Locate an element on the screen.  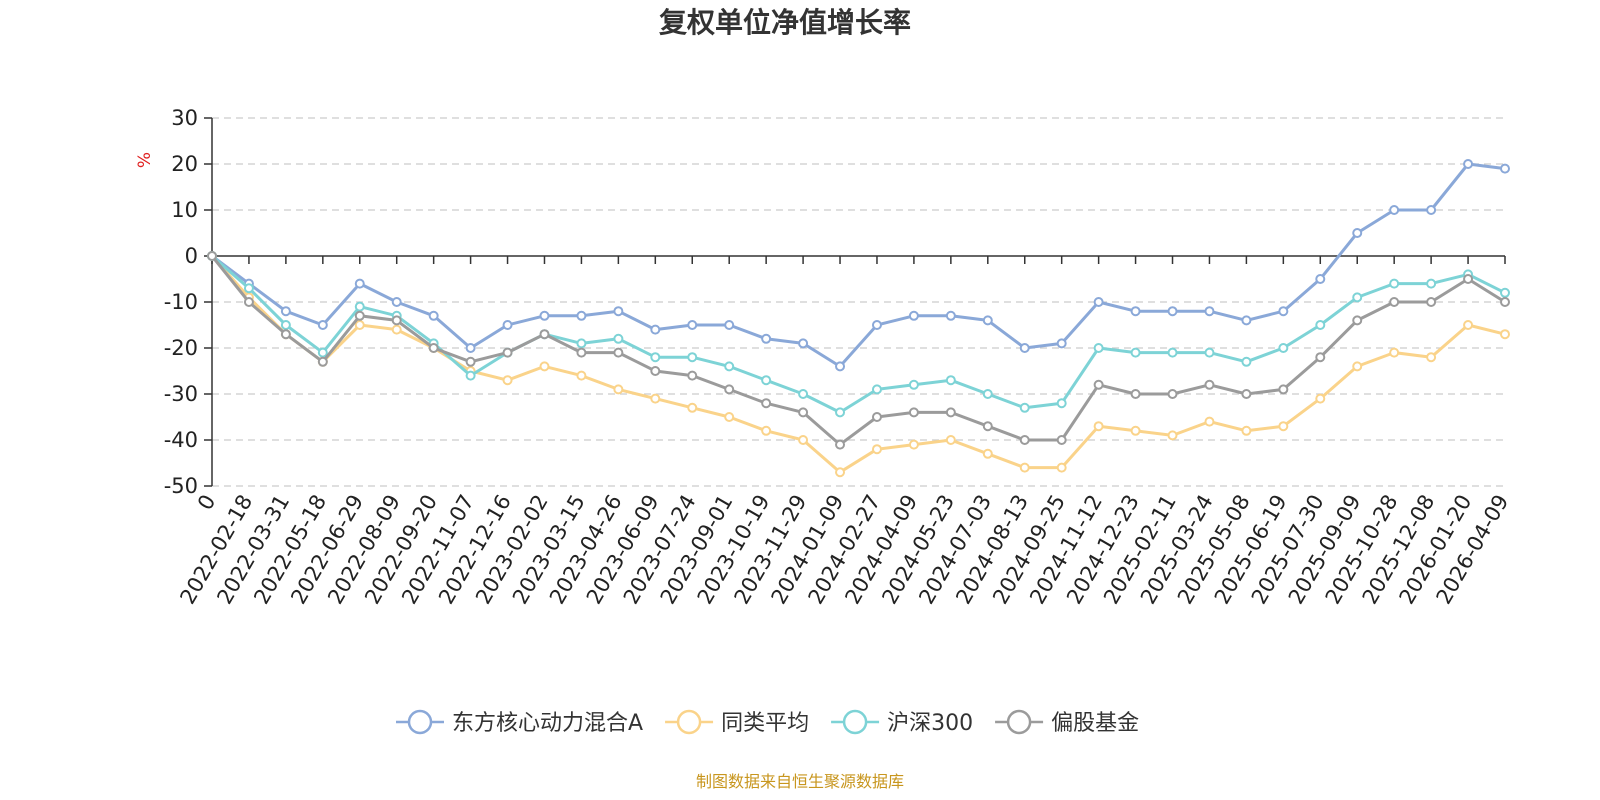
y-tick-label: 10 is located at coordinates (184, 210).